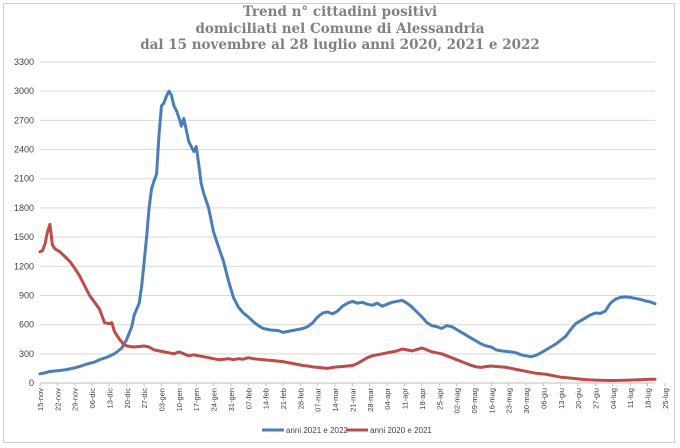  Describe the element at coordinates (24, 179) in the screenshot. I see `y-tick-label: 2100` at that location.